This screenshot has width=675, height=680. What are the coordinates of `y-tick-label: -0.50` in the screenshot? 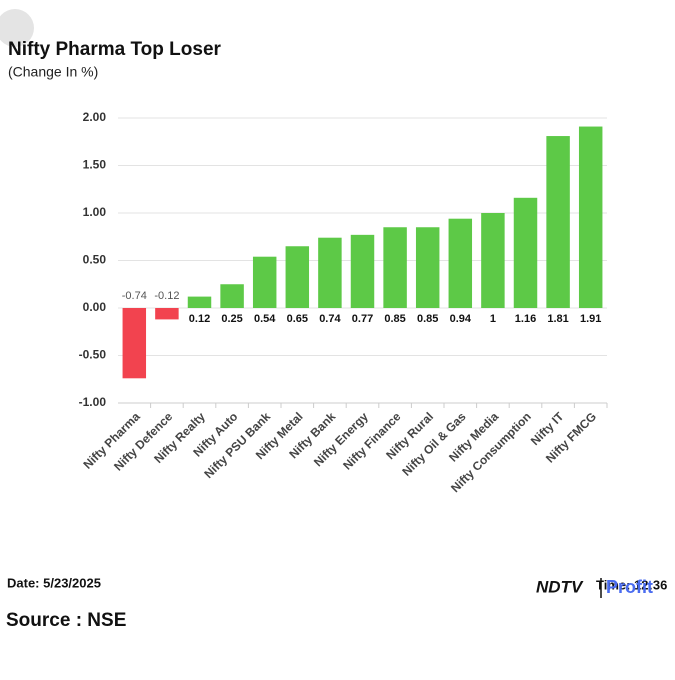 It's located at (93, 355).